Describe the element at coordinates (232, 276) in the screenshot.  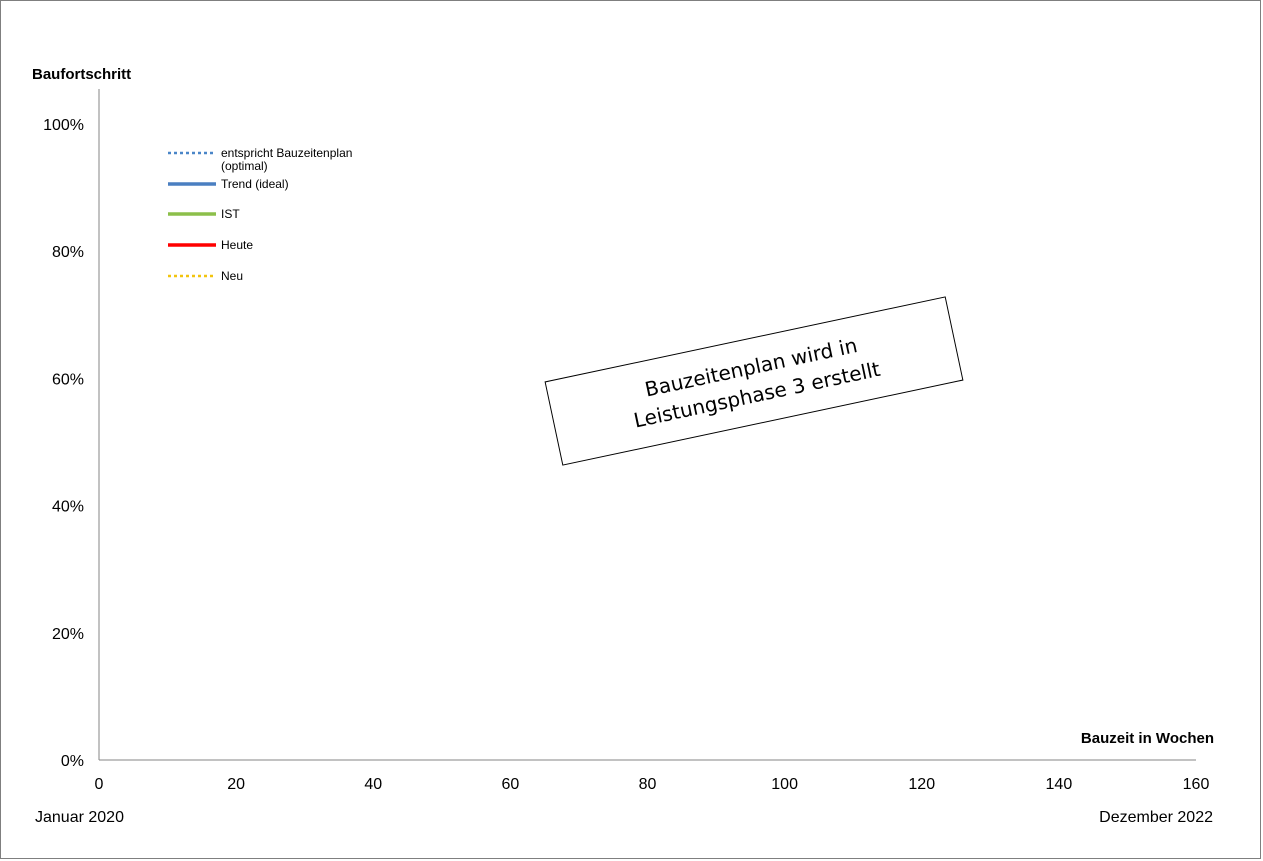
I see `legend-label: Neu` at that location.